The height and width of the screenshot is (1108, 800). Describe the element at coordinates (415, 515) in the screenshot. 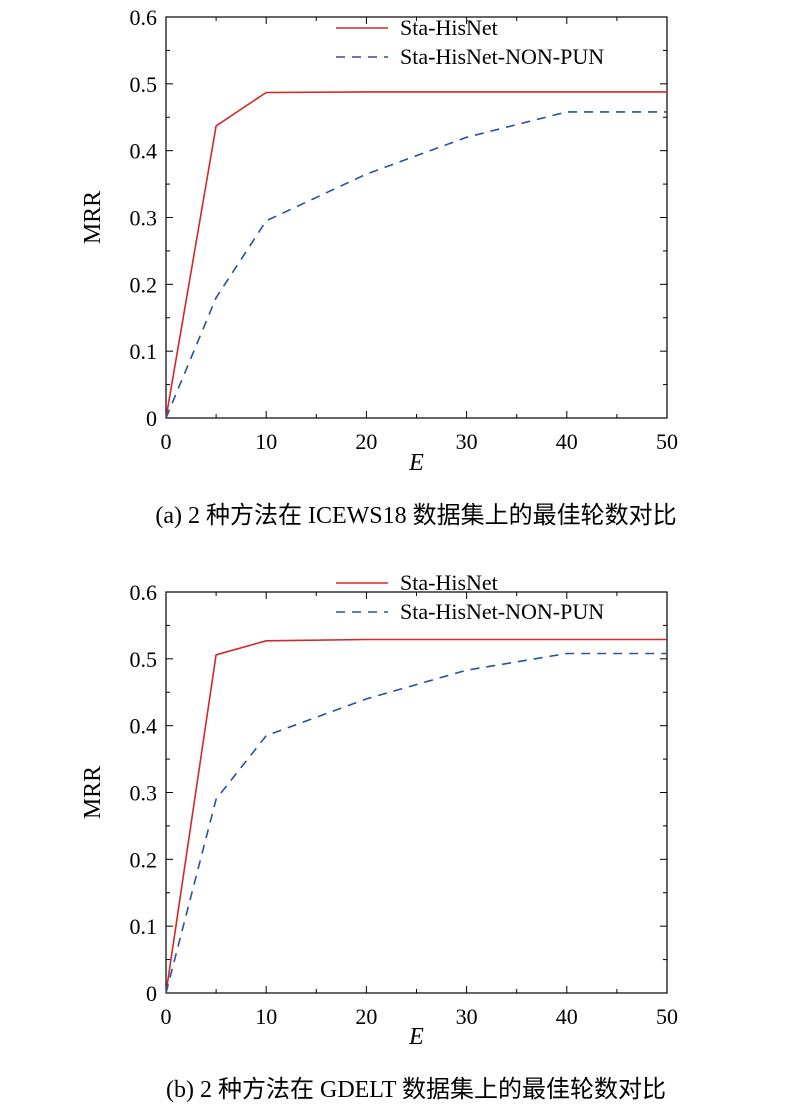

I see `figure-caption: (a) 2 种方法在 ICEWS18 数据集上的最佳轮数对比` at that location.